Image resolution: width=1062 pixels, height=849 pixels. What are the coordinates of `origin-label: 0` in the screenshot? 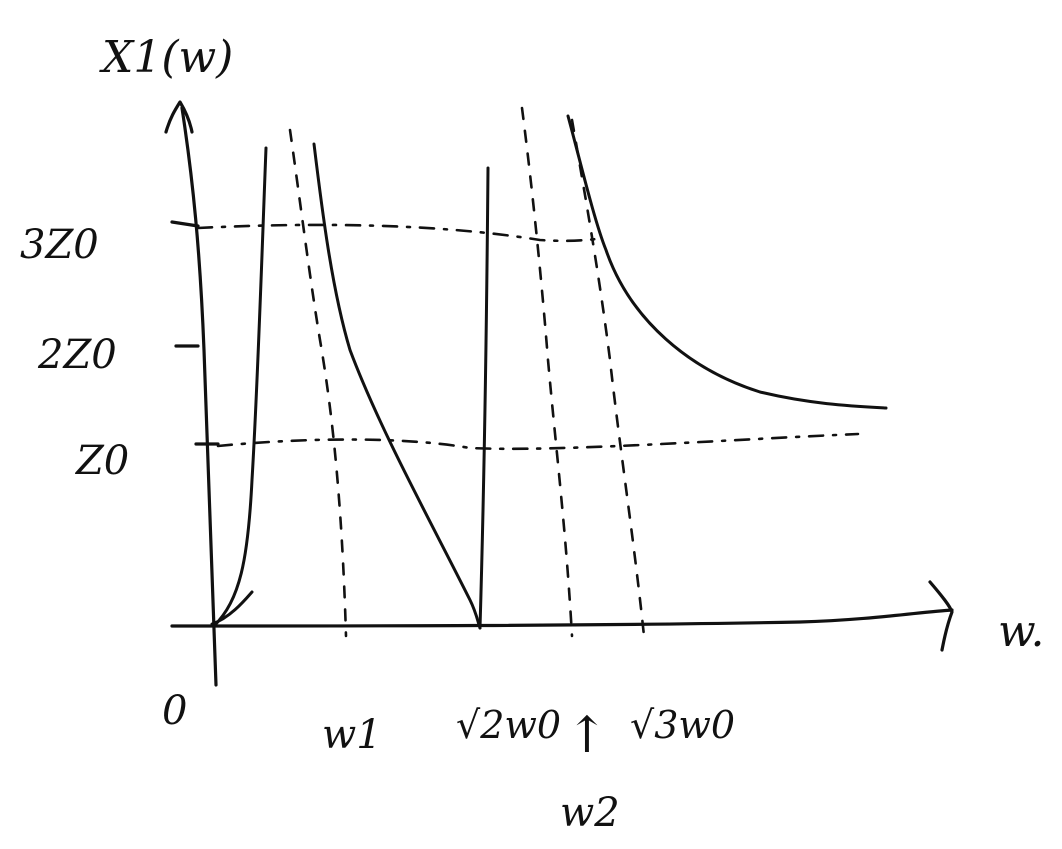 It's located at (174, 711).